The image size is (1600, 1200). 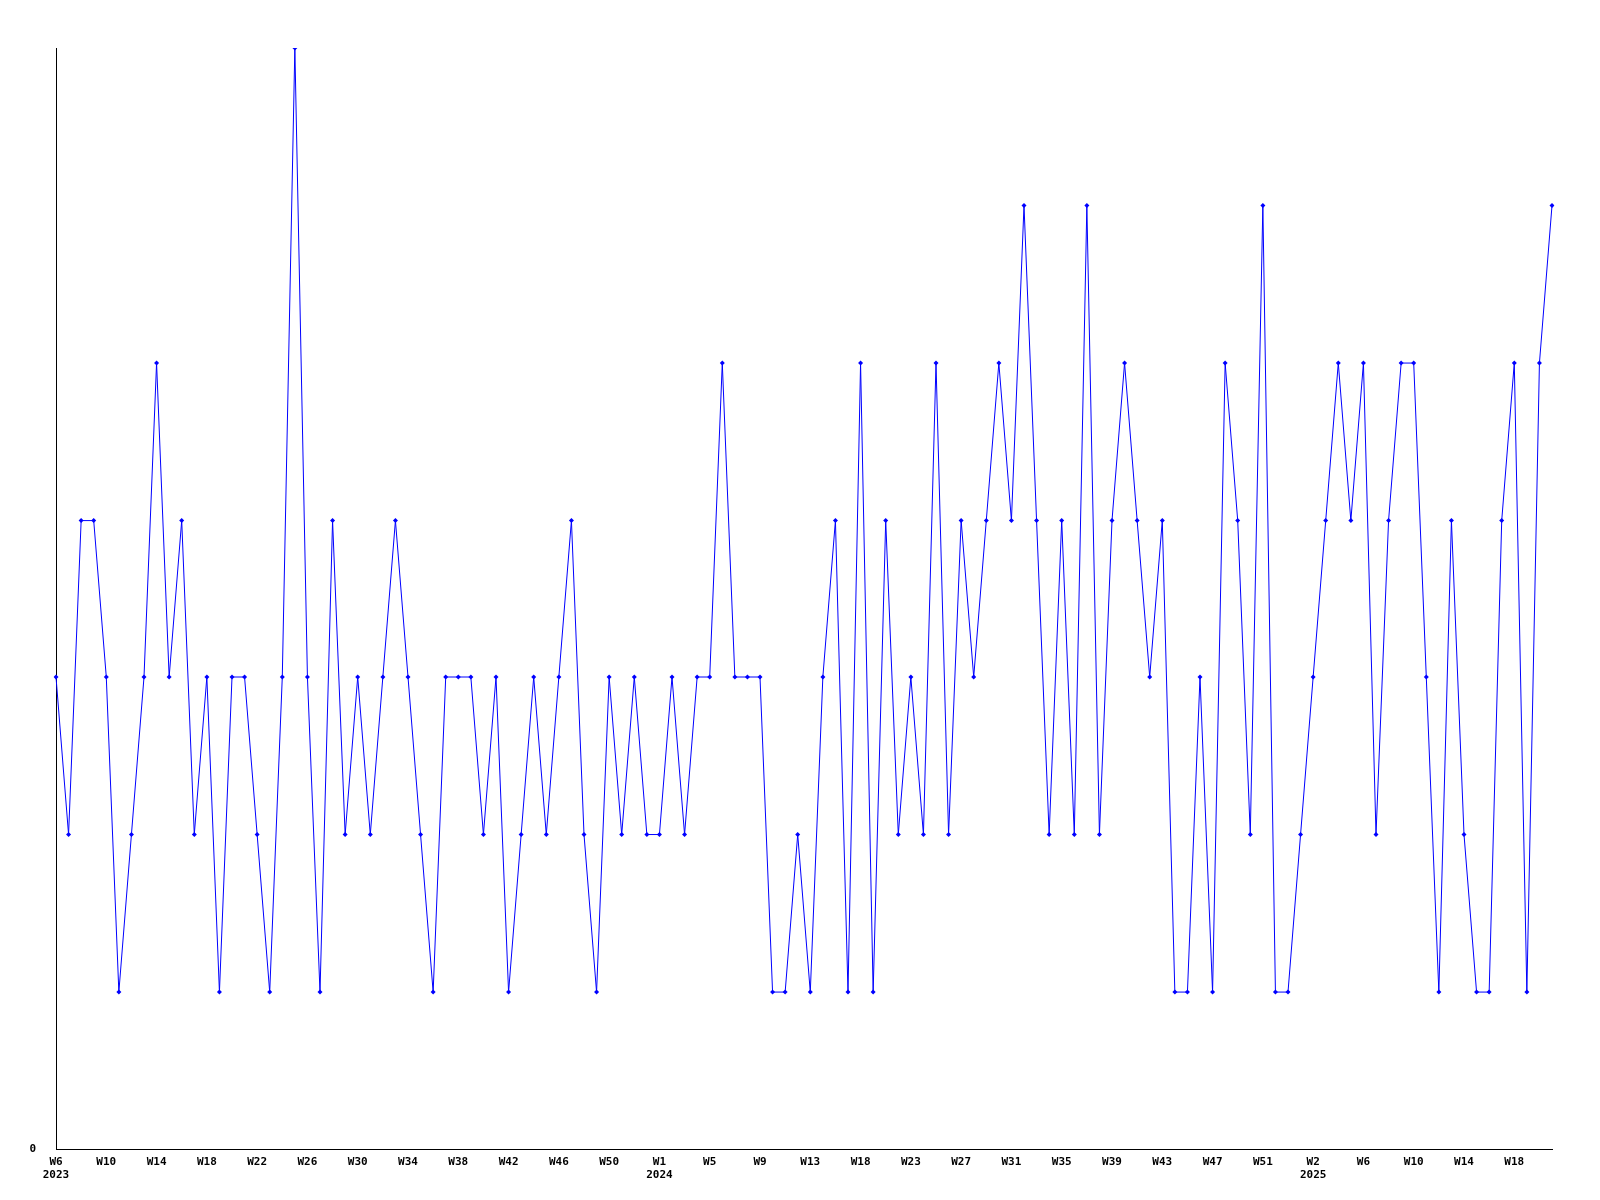 What do you see at coordinates (257, 1162) in the screenshot?
I see `x-tick-label: W22` at bounding box center [257, 1162].